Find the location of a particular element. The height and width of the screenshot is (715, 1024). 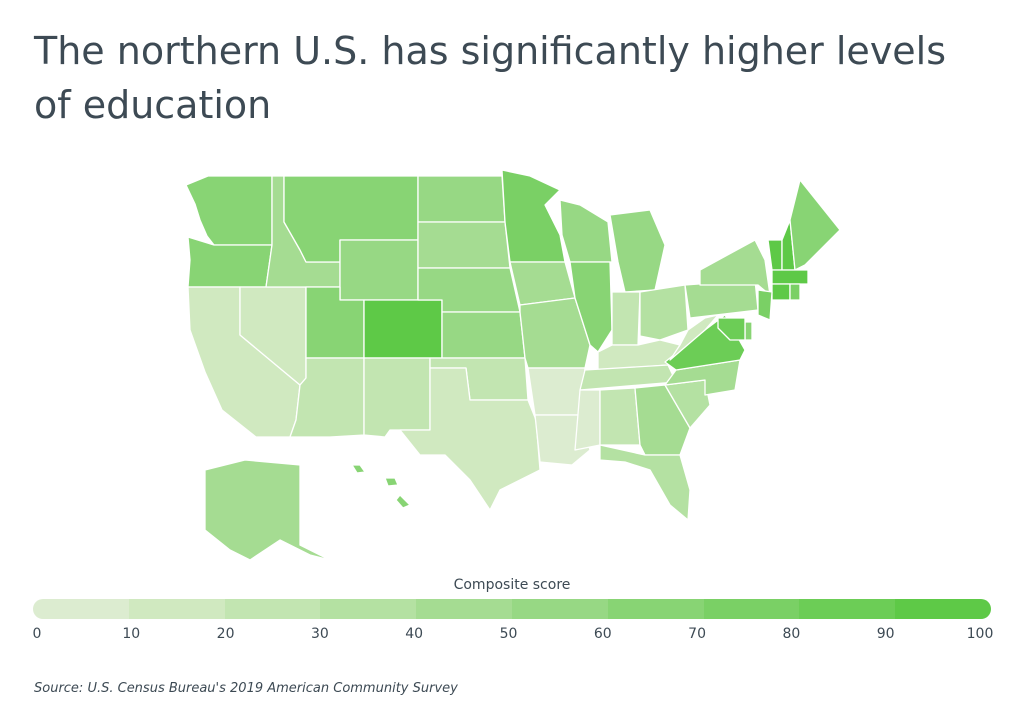

state-ms is located at coordinates (587, 420).